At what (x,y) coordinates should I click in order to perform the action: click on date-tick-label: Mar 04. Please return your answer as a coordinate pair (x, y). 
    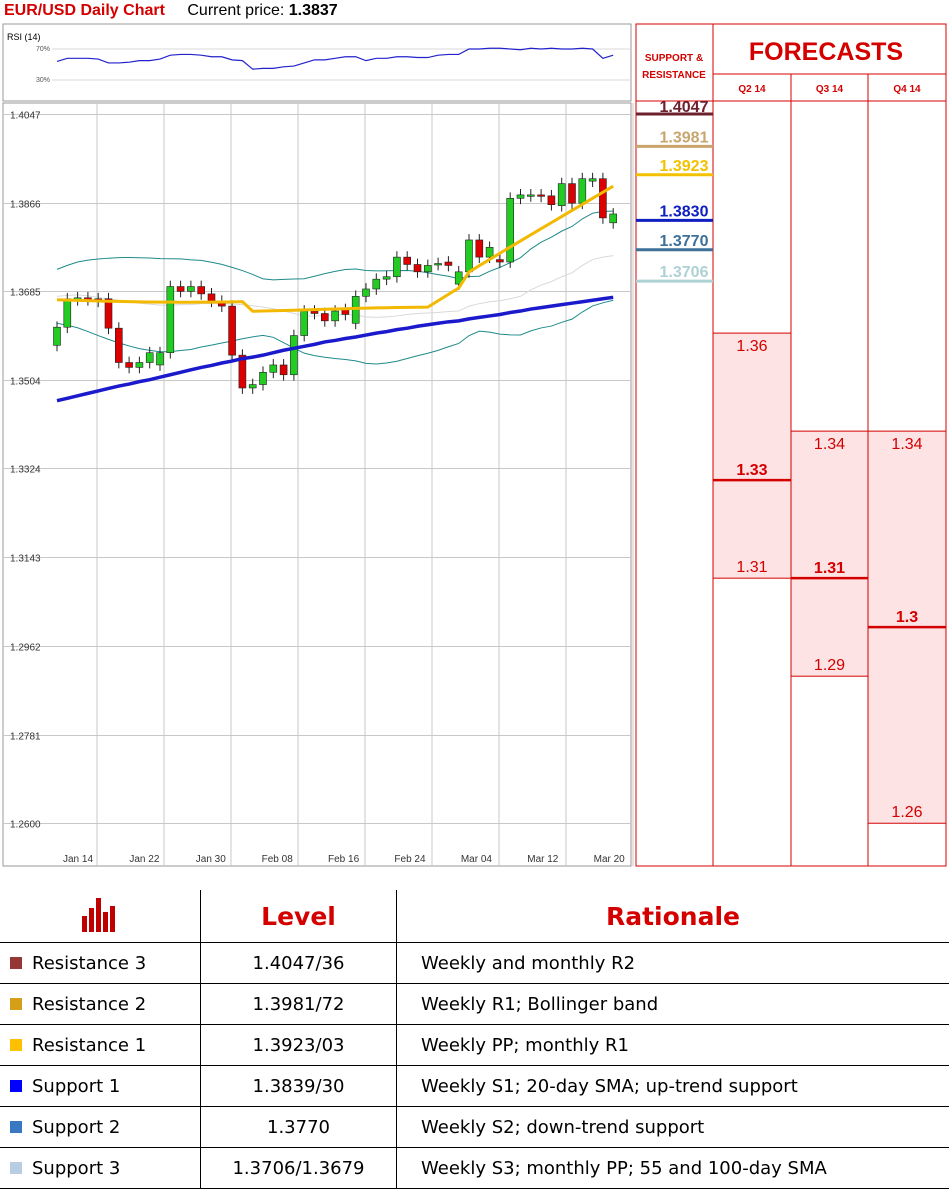
    Looking at the image, I should click on (477, 859).